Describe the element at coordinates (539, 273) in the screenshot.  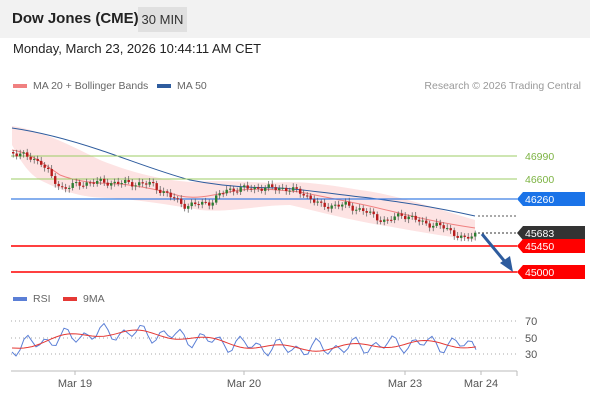
I see `svg-text: 45000` at that location.